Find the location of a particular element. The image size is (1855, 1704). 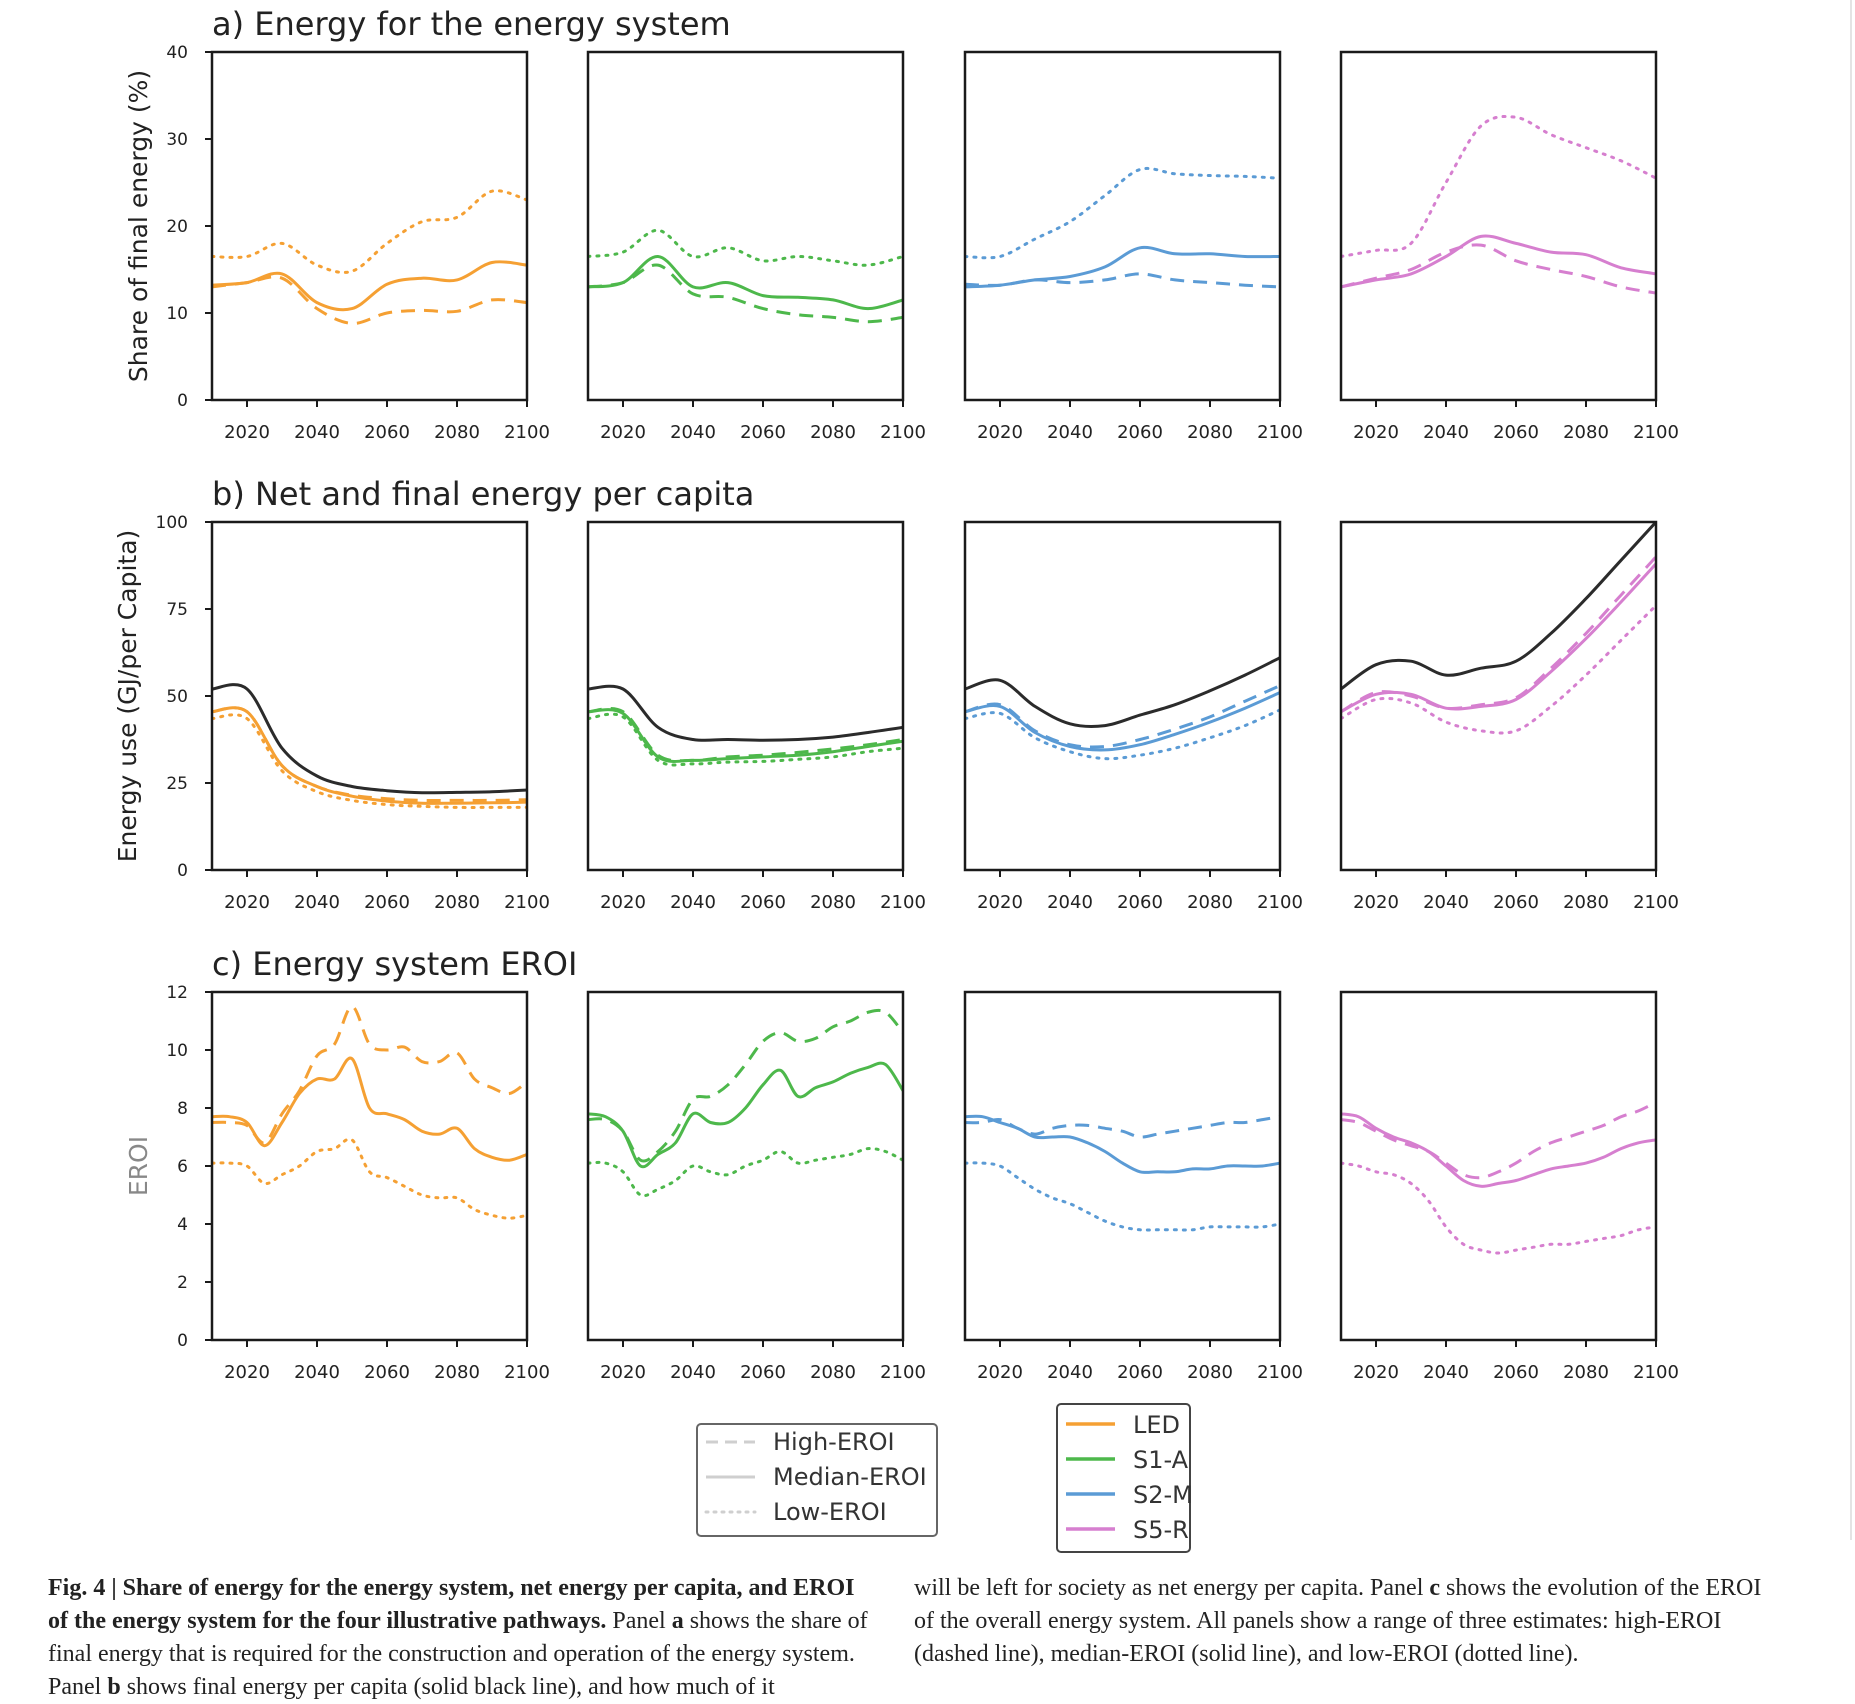

legend-label: High-EROI is located at coordinates (834, 1442).